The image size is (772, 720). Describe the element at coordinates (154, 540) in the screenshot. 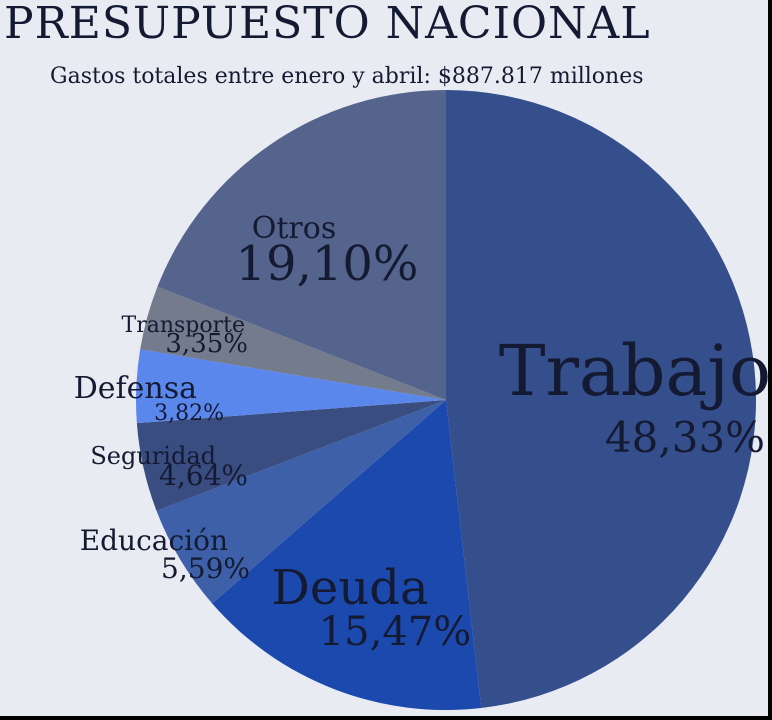

I see `slice-label-educacion: Educación` at that location.